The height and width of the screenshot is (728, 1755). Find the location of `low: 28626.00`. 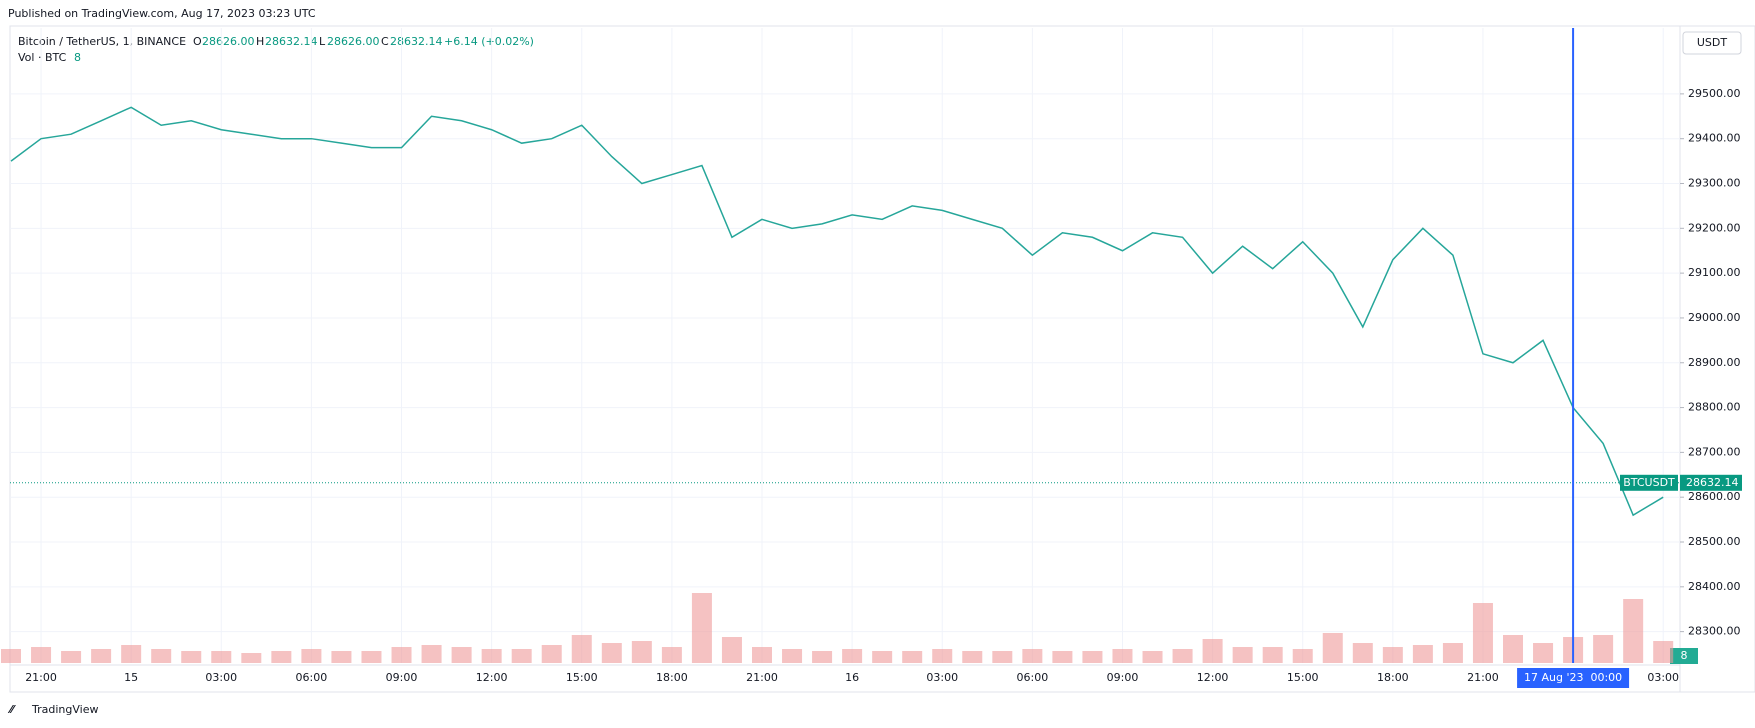

low: 28626.00 is located at coordinates (353, 41).